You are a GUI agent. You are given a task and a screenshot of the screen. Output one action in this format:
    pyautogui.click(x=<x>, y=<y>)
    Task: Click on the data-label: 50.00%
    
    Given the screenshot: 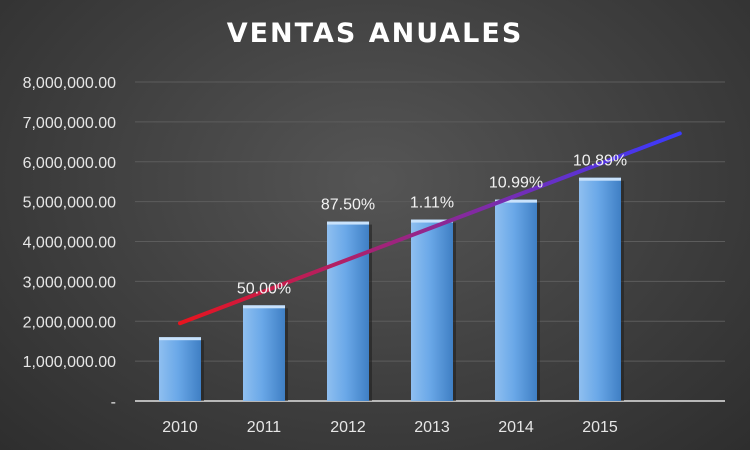 What is the action you would take?
    pyautogui.click(x=264, y=288)
    